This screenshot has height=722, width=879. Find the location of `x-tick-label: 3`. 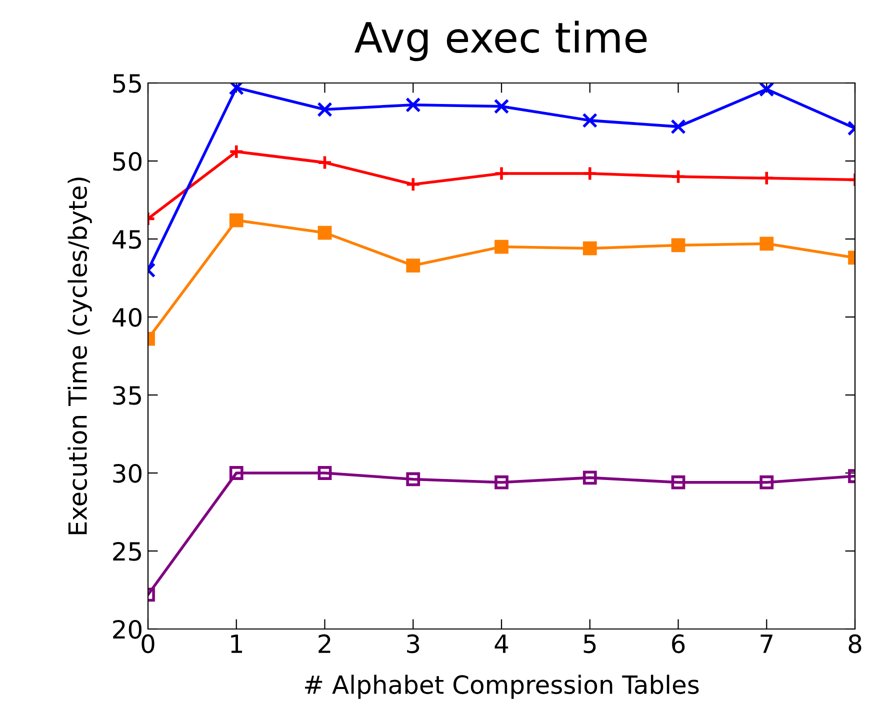

x-tick-label: 3 is located at coordinates (413, 644).